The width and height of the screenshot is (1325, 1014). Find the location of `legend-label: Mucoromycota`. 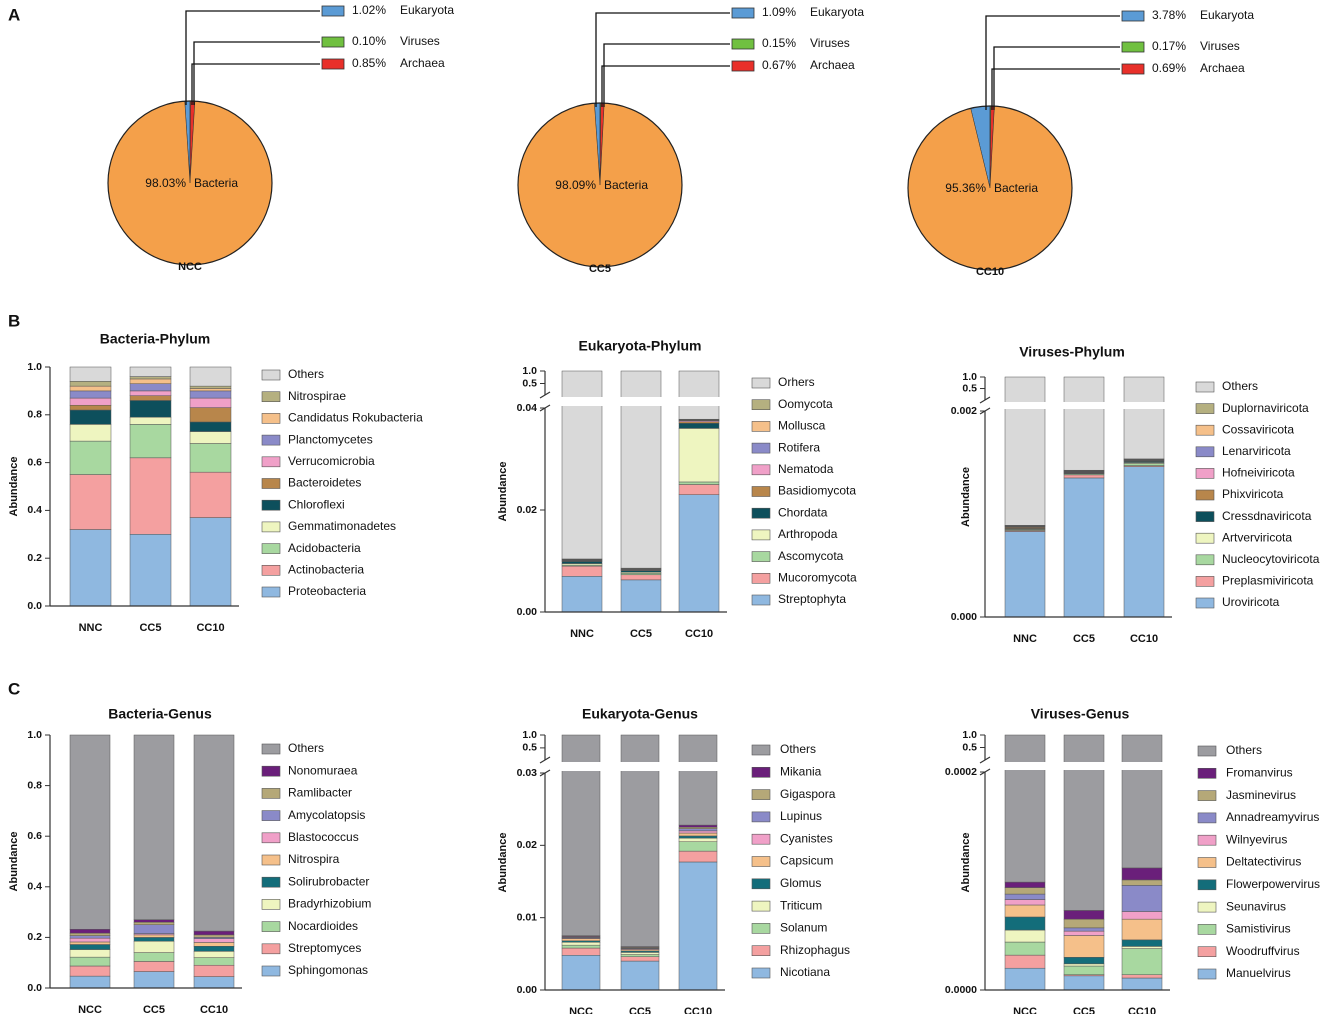

legend-label: Mucoromycota is located at coordinates (817, 577).